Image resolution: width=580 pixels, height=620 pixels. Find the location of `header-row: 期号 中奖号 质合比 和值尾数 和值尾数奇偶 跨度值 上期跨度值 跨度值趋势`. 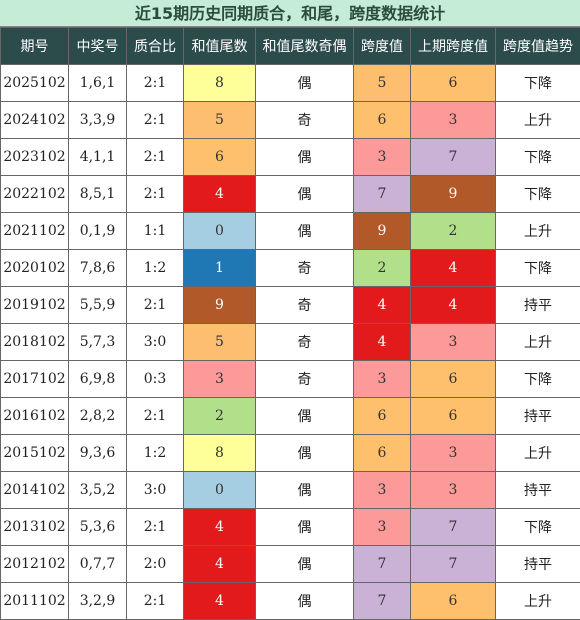

header-row: 期号 中奖号 质合比 和值尾数 和值尾数奇偶 跨度值 上期跨度值 跨度值趋势 is located at coordinates (290, 46).